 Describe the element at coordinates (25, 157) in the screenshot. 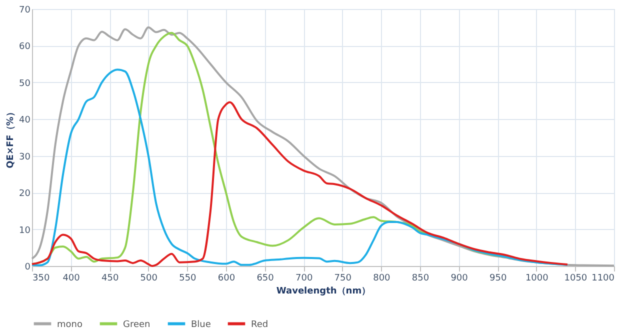

I see `y-tick-label: 30` at that location.